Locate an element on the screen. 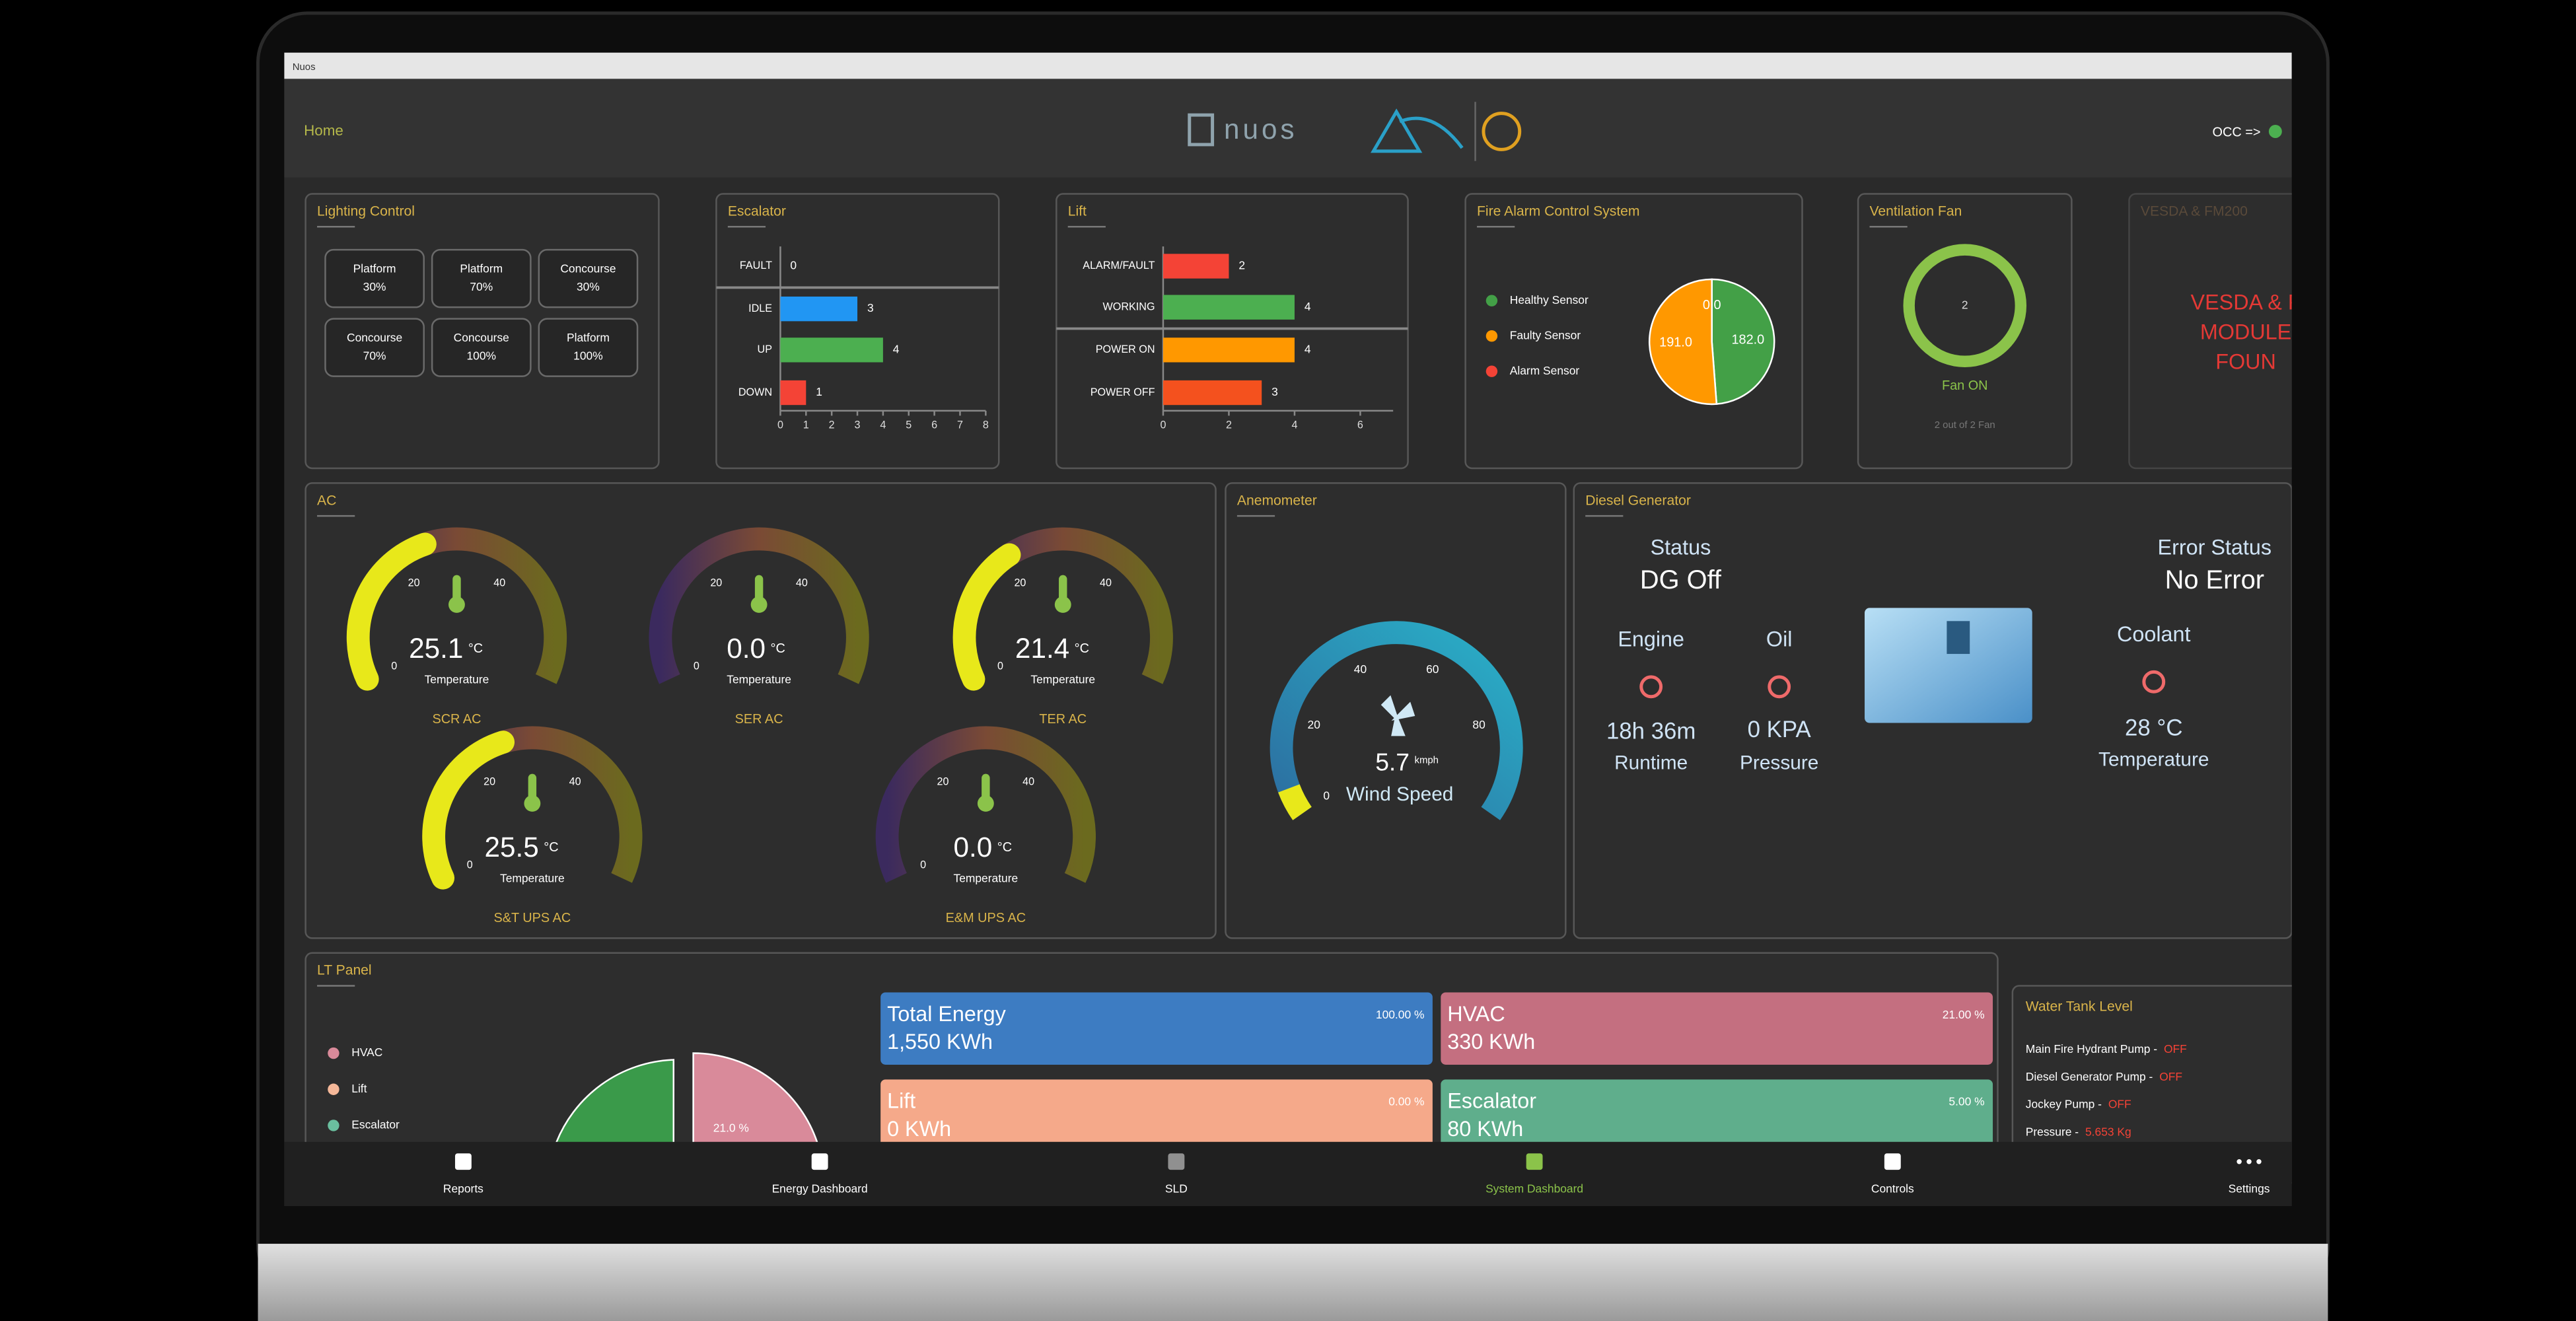  energy-card: Total Energy 1,550 KWh 100.00 % is located at coordinates (1156, 1028).